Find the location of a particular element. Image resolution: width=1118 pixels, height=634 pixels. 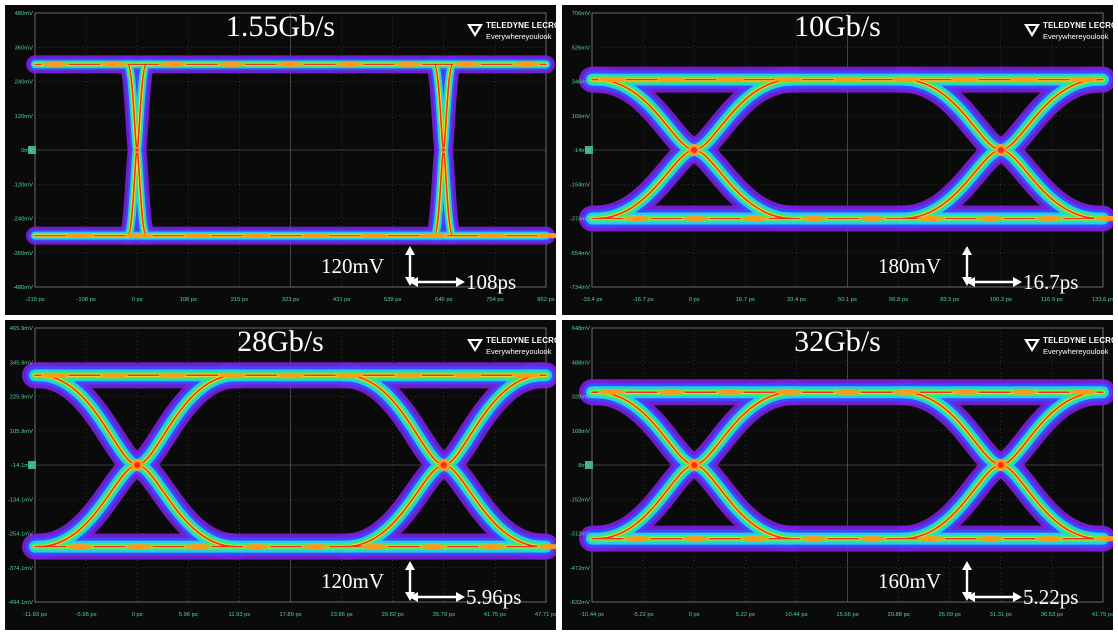

x-tick-label: 17.89 ps is located at coordinates (290, 615).